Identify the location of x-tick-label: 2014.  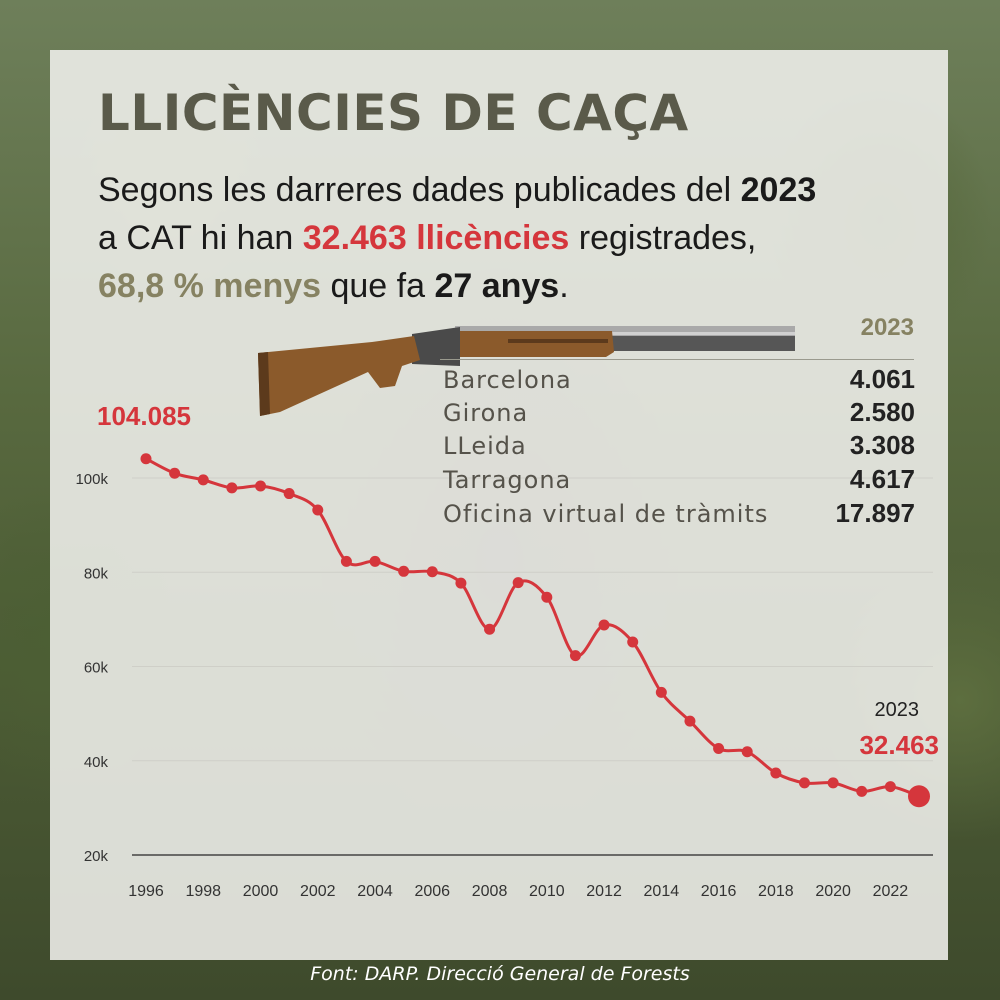
(662, 891).